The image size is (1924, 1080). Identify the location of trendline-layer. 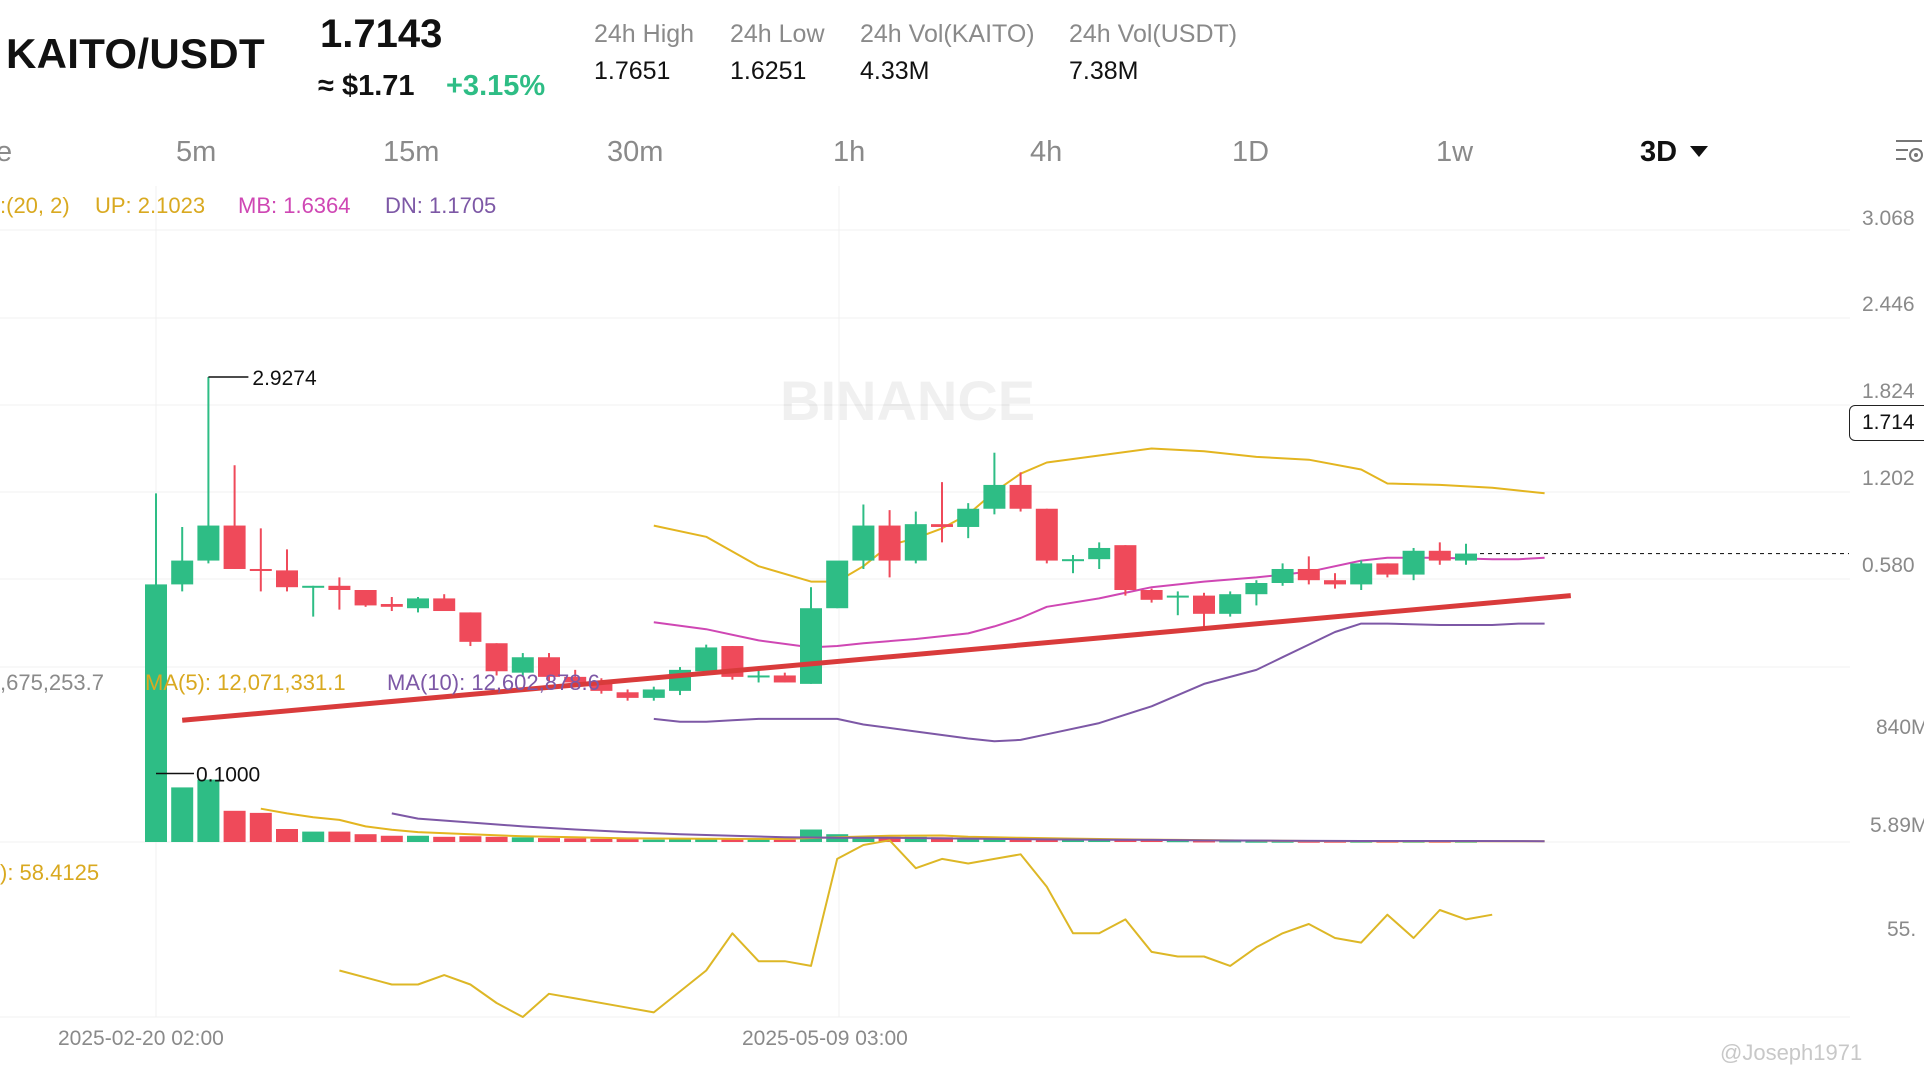
(876, 658).